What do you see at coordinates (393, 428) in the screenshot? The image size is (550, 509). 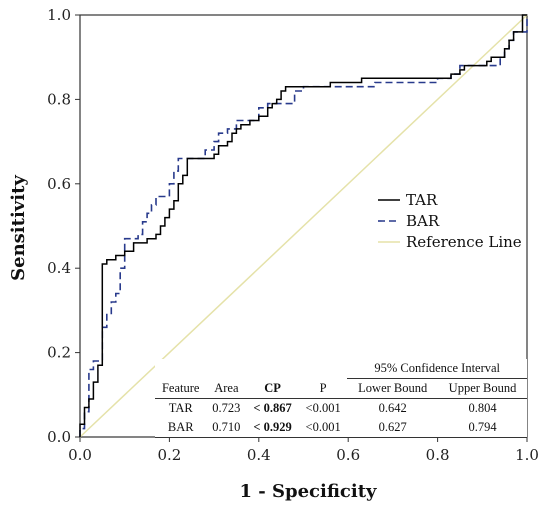 I see `cell-lower-bound: 0.627` at bounding box center [393, 428].